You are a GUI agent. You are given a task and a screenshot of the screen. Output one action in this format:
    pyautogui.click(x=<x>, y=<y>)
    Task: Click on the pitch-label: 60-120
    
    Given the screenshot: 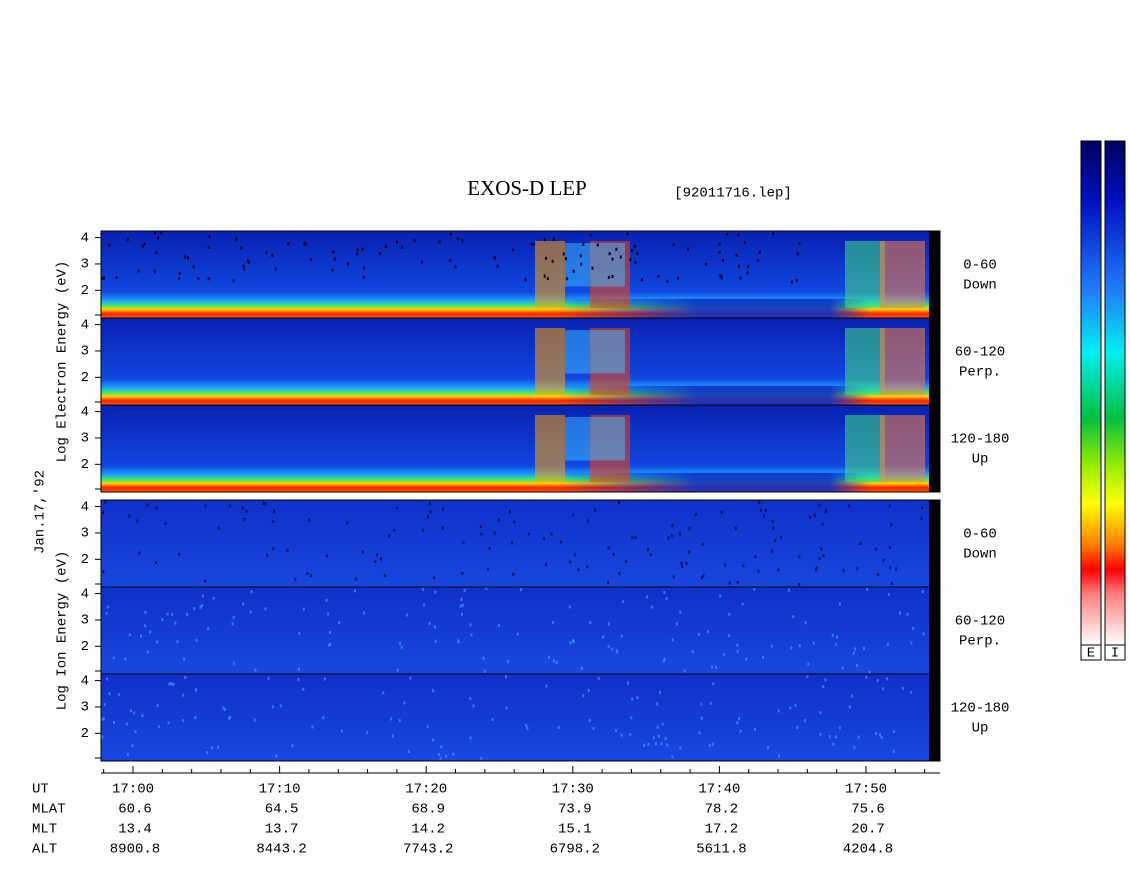 What is the action you would take?
    pyautogui.click(x=980, y=353)
    